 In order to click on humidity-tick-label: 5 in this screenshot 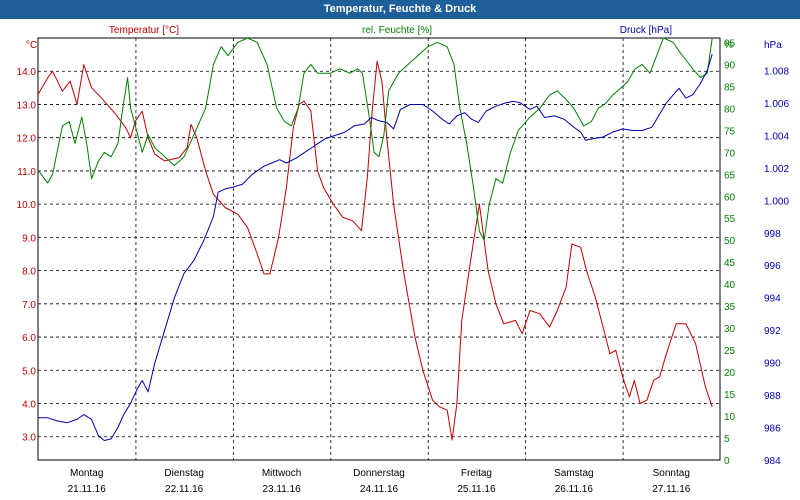, I will do `click(727, 439)`.